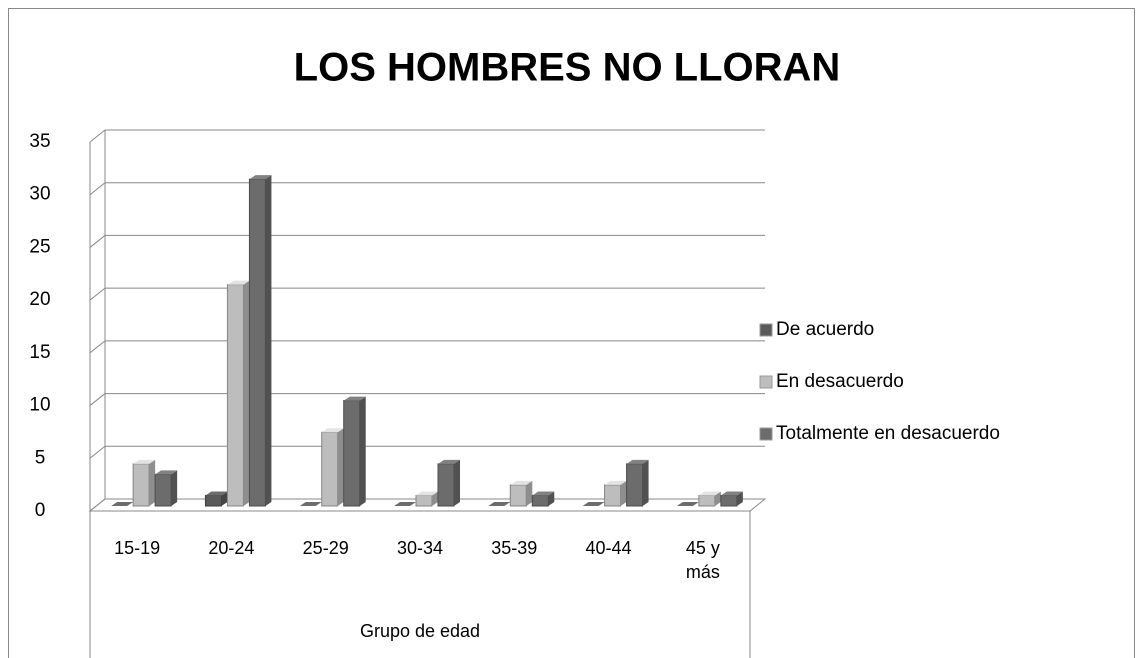 The height and width of the screenshot is (658, 1144). I want to click on chart-title: LOS HOMBRES NO LLORAN, so click(567, 68).